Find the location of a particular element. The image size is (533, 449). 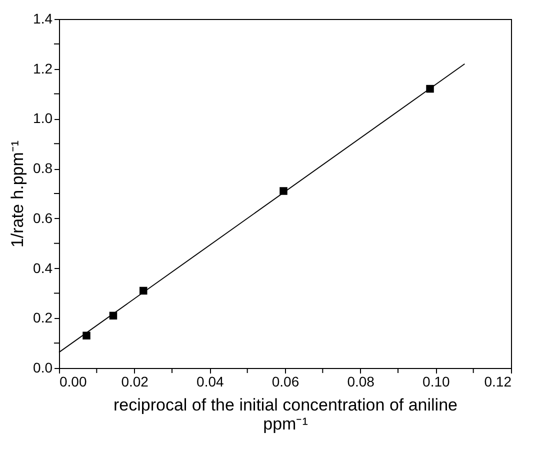

x-tick-label: 0.06 is located at coordinates (286, 382).